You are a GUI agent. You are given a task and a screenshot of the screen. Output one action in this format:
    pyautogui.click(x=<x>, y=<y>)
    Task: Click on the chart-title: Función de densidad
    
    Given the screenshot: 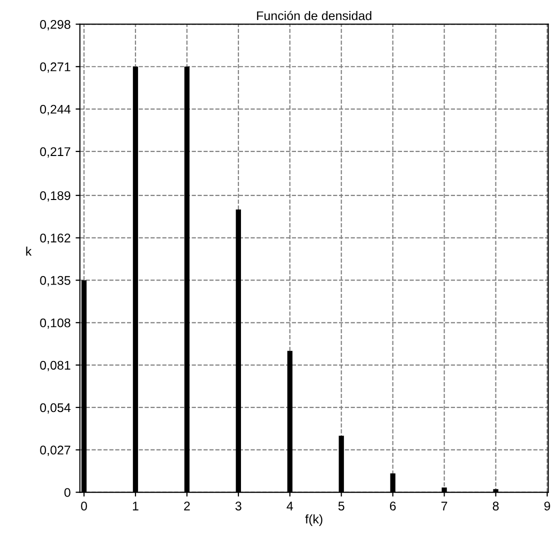 What is the action you would take?
    pyautogui.click(x=314, y=15)
    